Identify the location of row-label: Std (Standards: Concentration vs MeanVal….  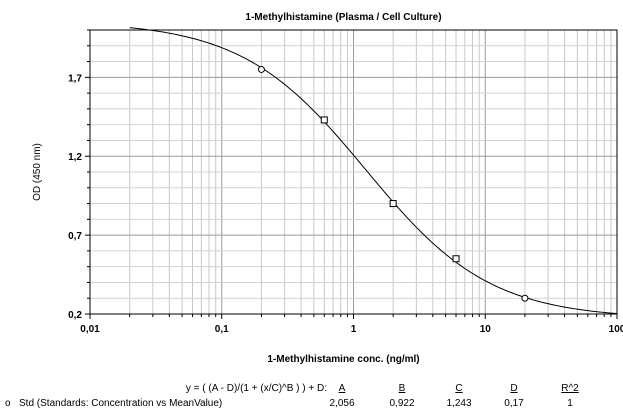
(121, 403).